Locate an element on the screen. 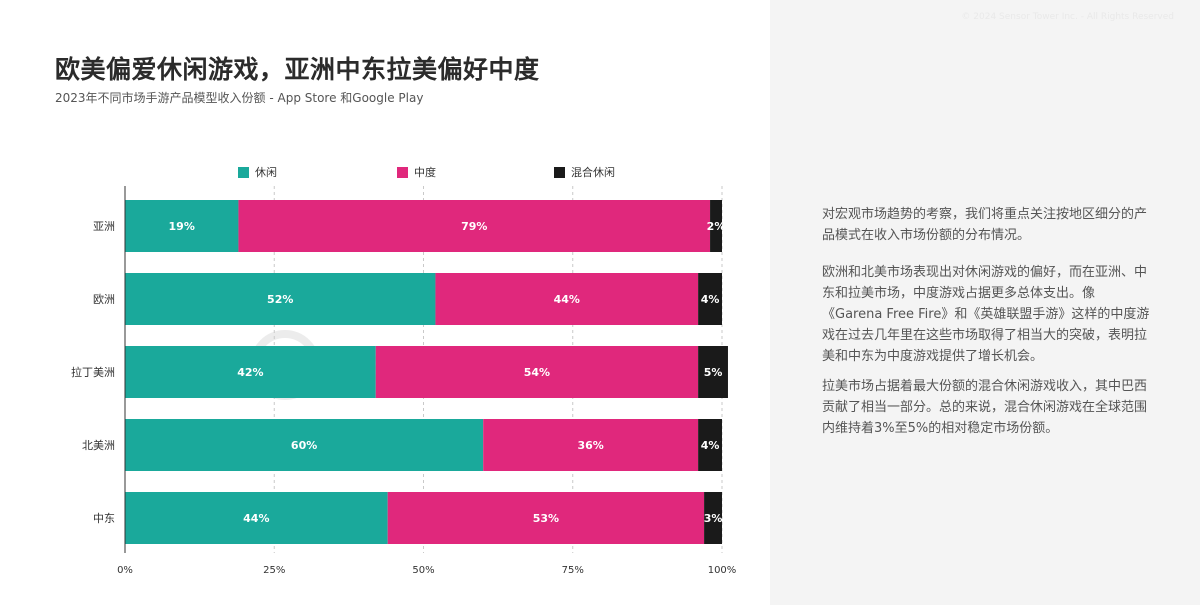 The image size is (1200, 605). data-label: 53% is located at coordinates (546, 518).